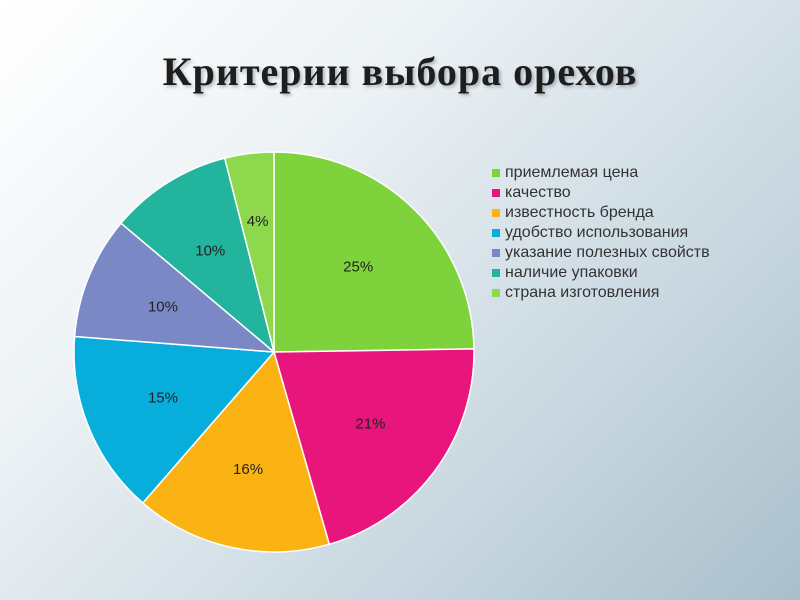 The image size is (800, 600). Describe the element at coordinates (642, 273) in the screenshot. I see `legend-item: наличие упаковки` at that location.